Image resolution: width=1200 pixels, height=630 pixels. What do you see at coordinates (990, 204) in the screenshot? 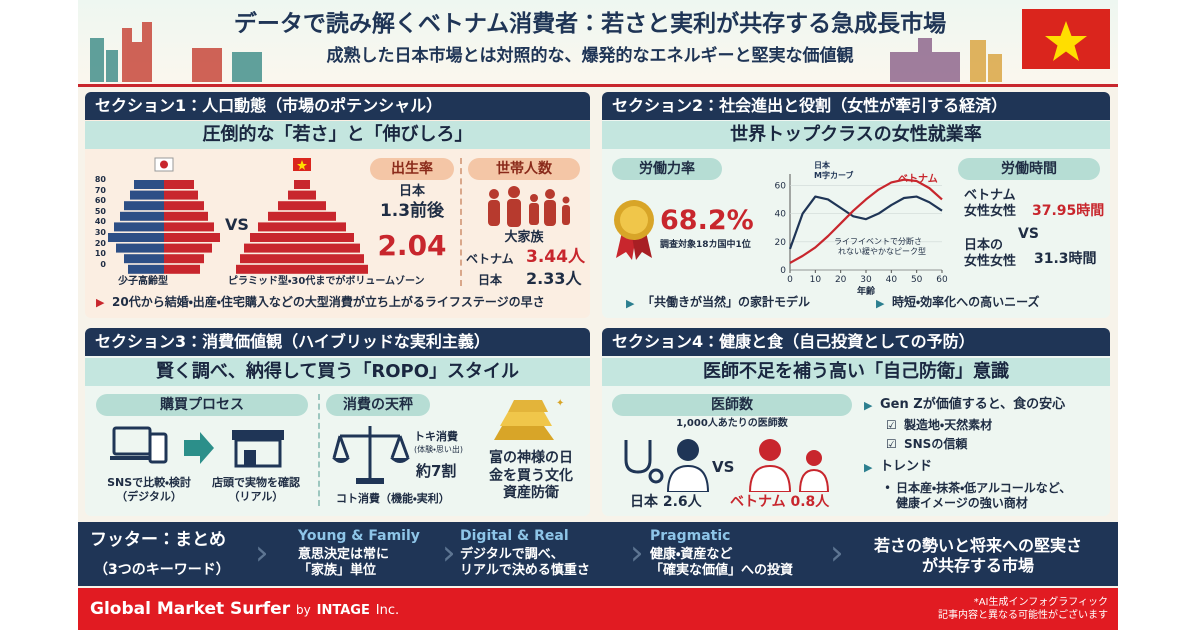
I see `work-vietnam: ベトナム 女性女性` at bounding box center [990, 204].